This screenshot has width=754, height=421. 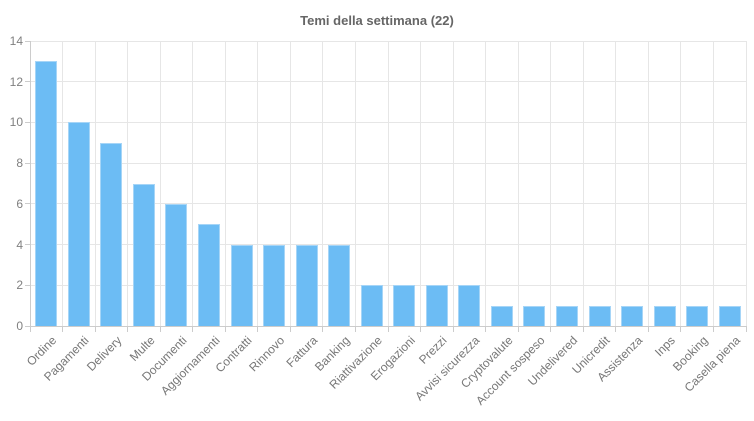 I want to click on y-axis-label: 4, so click(x=19, y=244).